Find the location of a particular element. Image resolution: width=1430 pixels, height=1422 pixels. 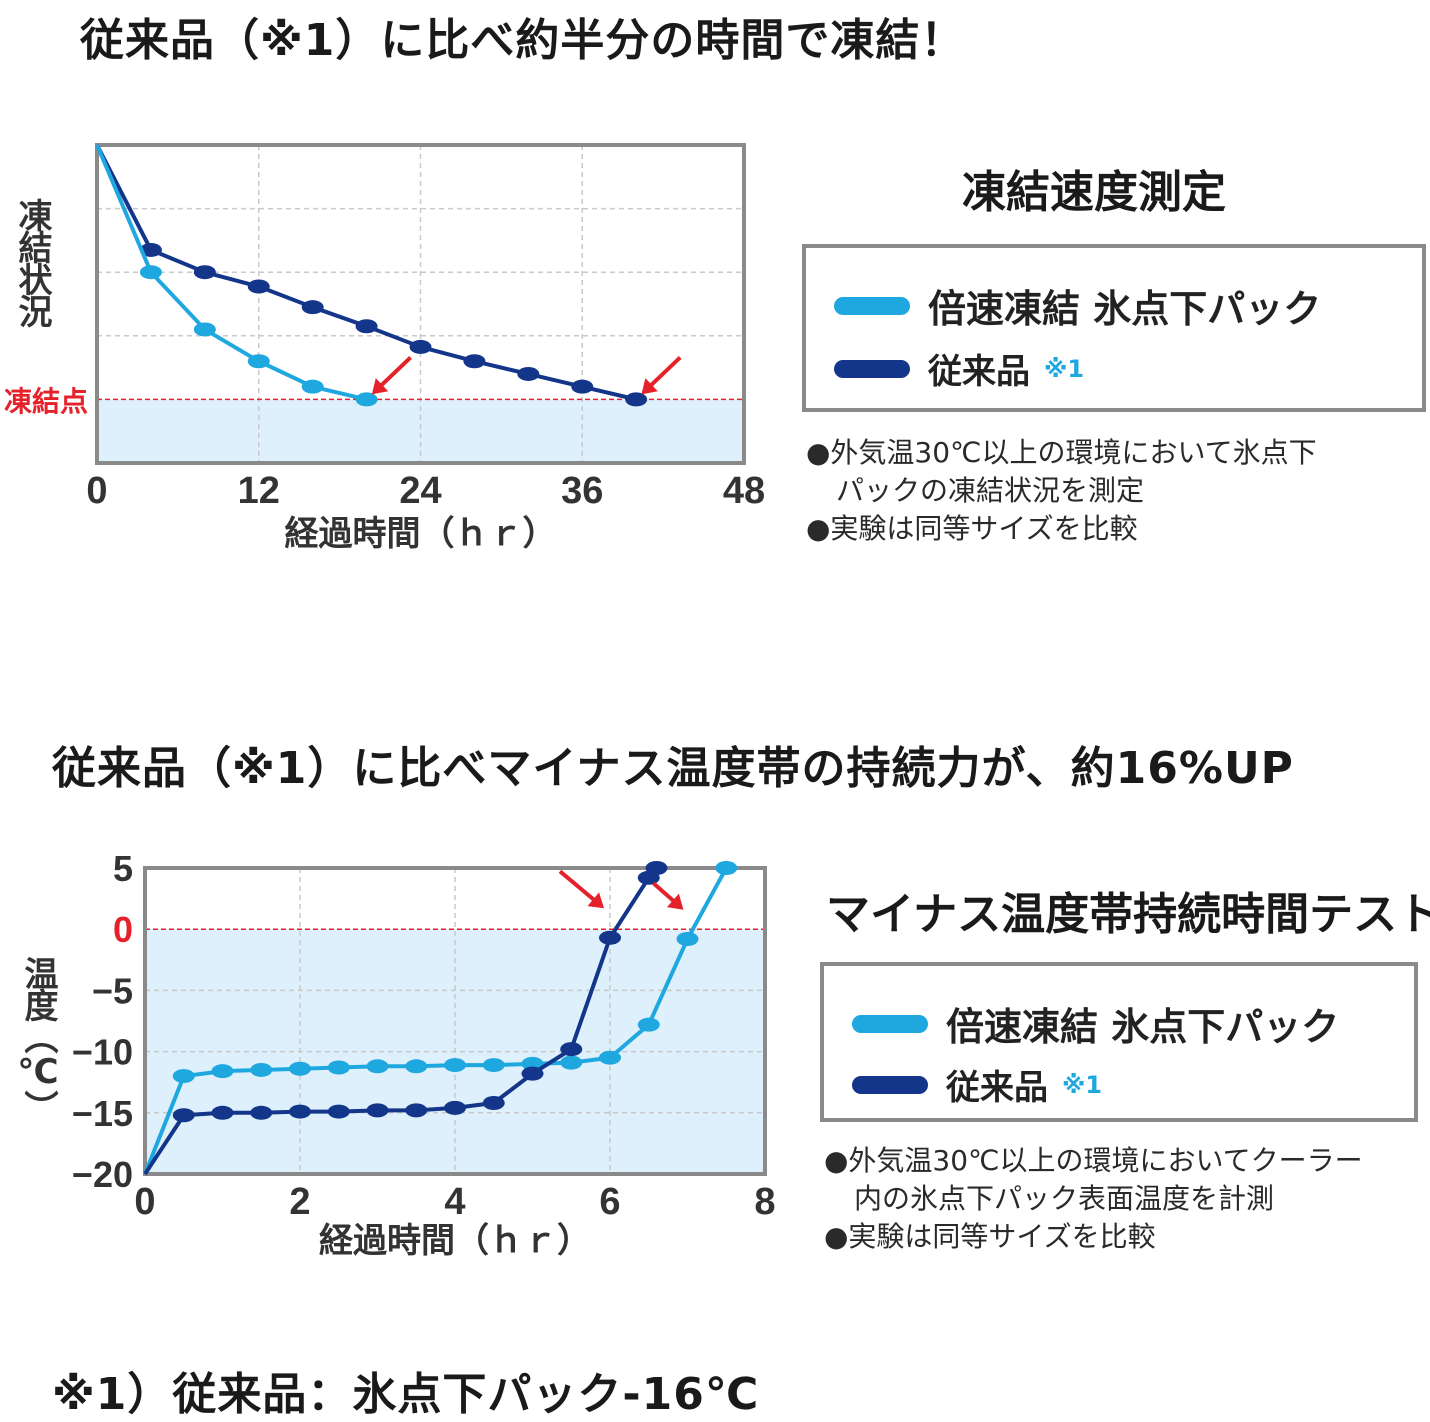

chart2-x-axis-label: 経過時間（ｈｒ） is located at coordinates (455, 1241).